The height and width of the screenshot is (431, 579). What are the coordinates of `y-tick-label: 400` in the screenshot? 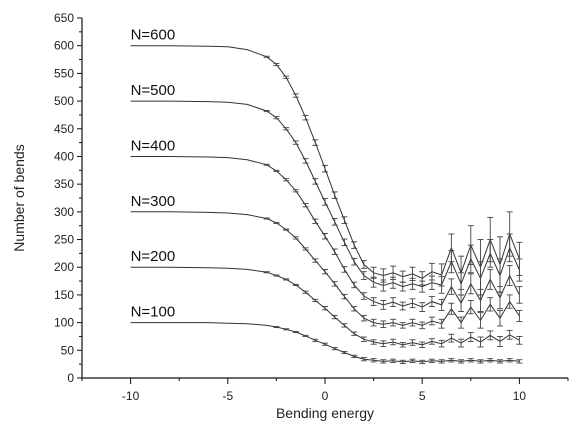 It's located at (64, 156).